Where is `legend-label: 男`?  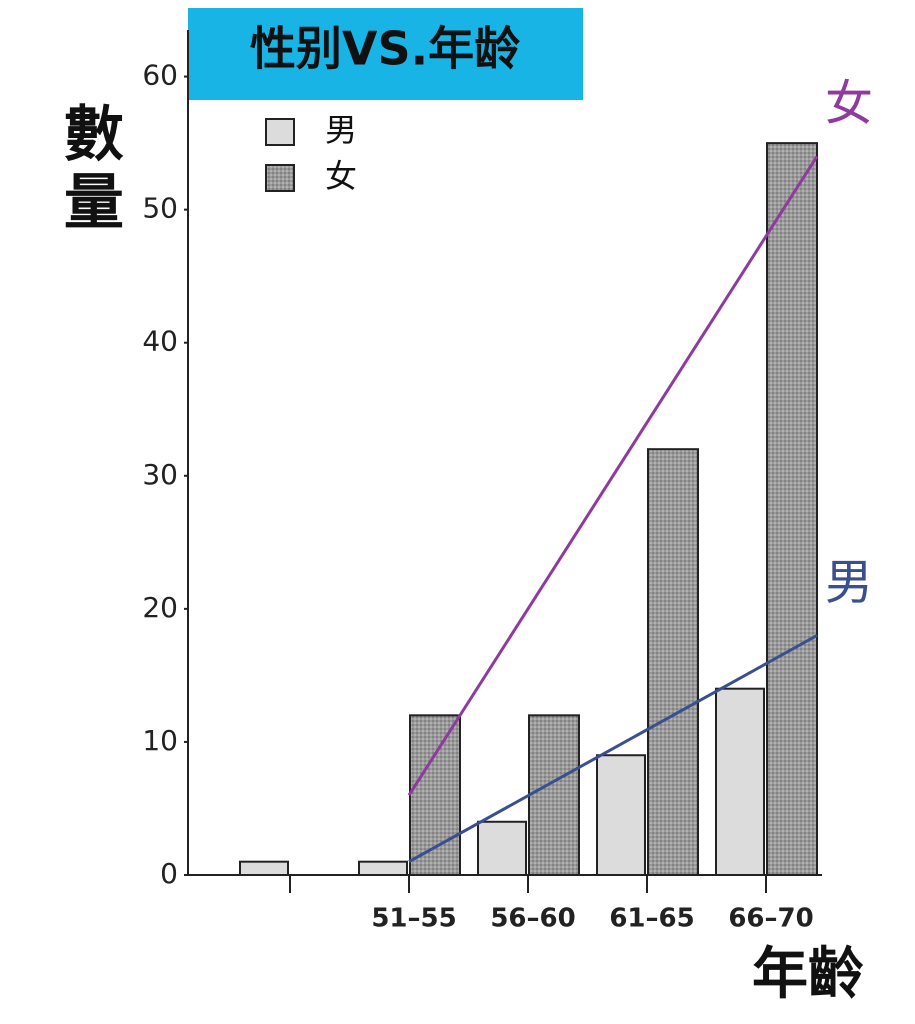
legend-label: 男 is located at coordinates (341, 130).